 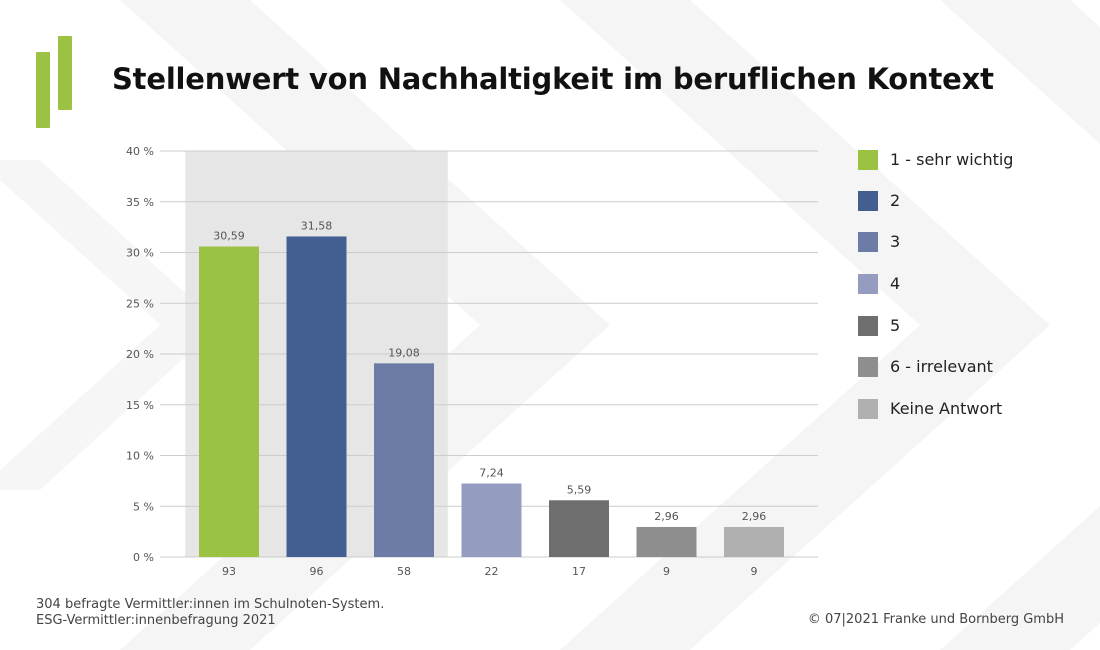 What do you see at coordinates (895, 325) in the screenshot?
I see `legend-label: 5` at bounding box center [895, 325].